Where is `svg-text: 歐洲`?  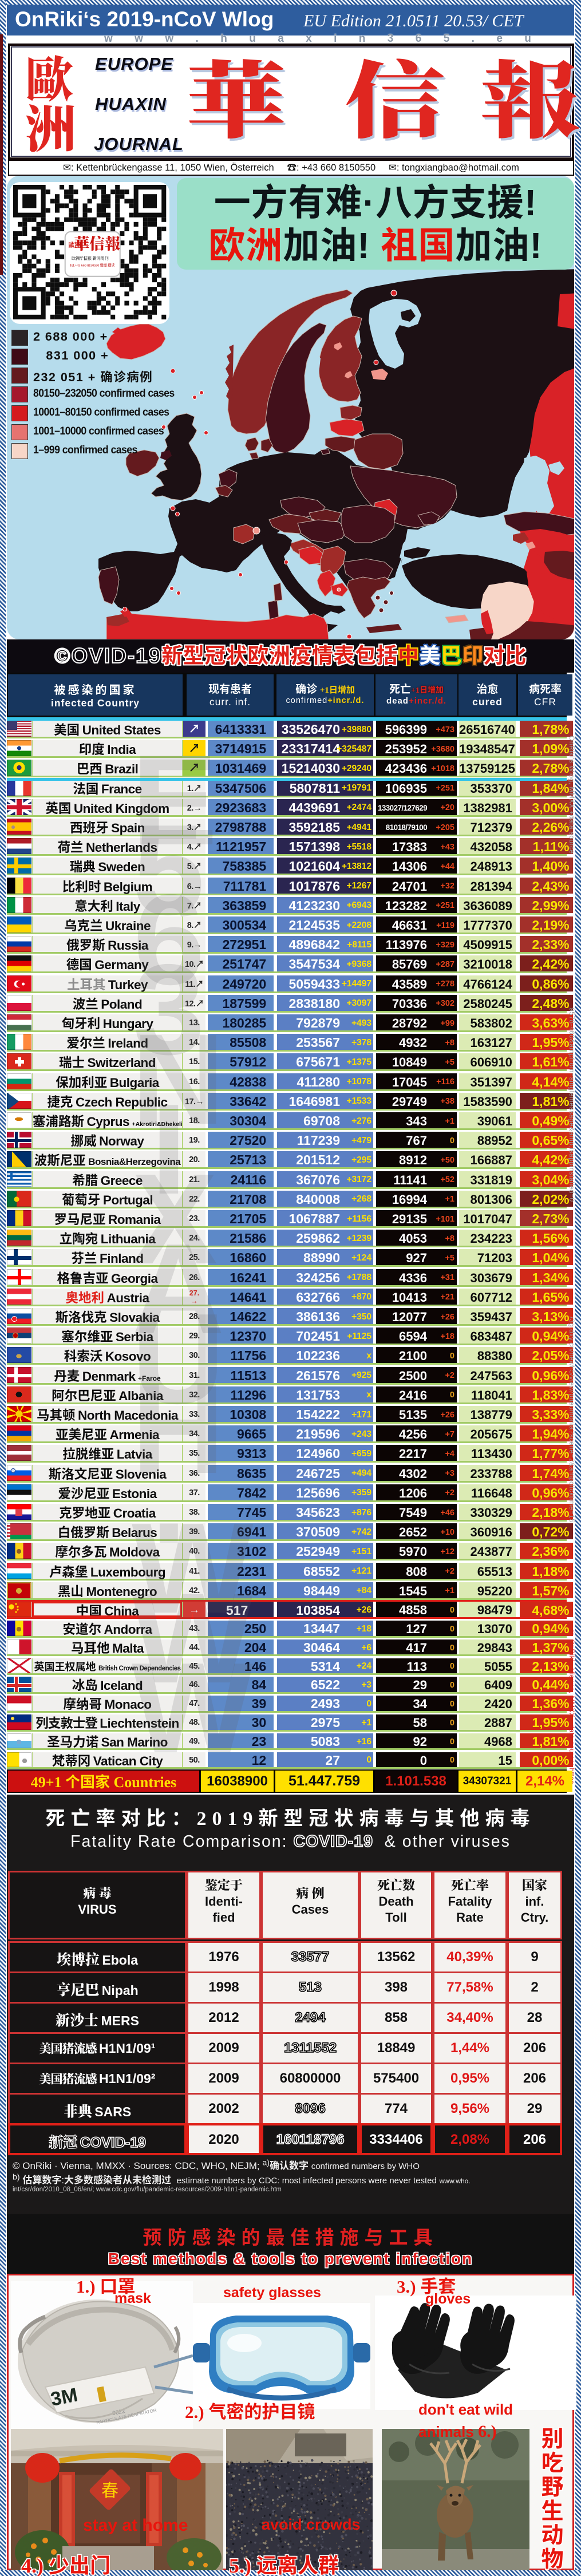
svg-text: 歐洲 is located at coordinates (74, 245).